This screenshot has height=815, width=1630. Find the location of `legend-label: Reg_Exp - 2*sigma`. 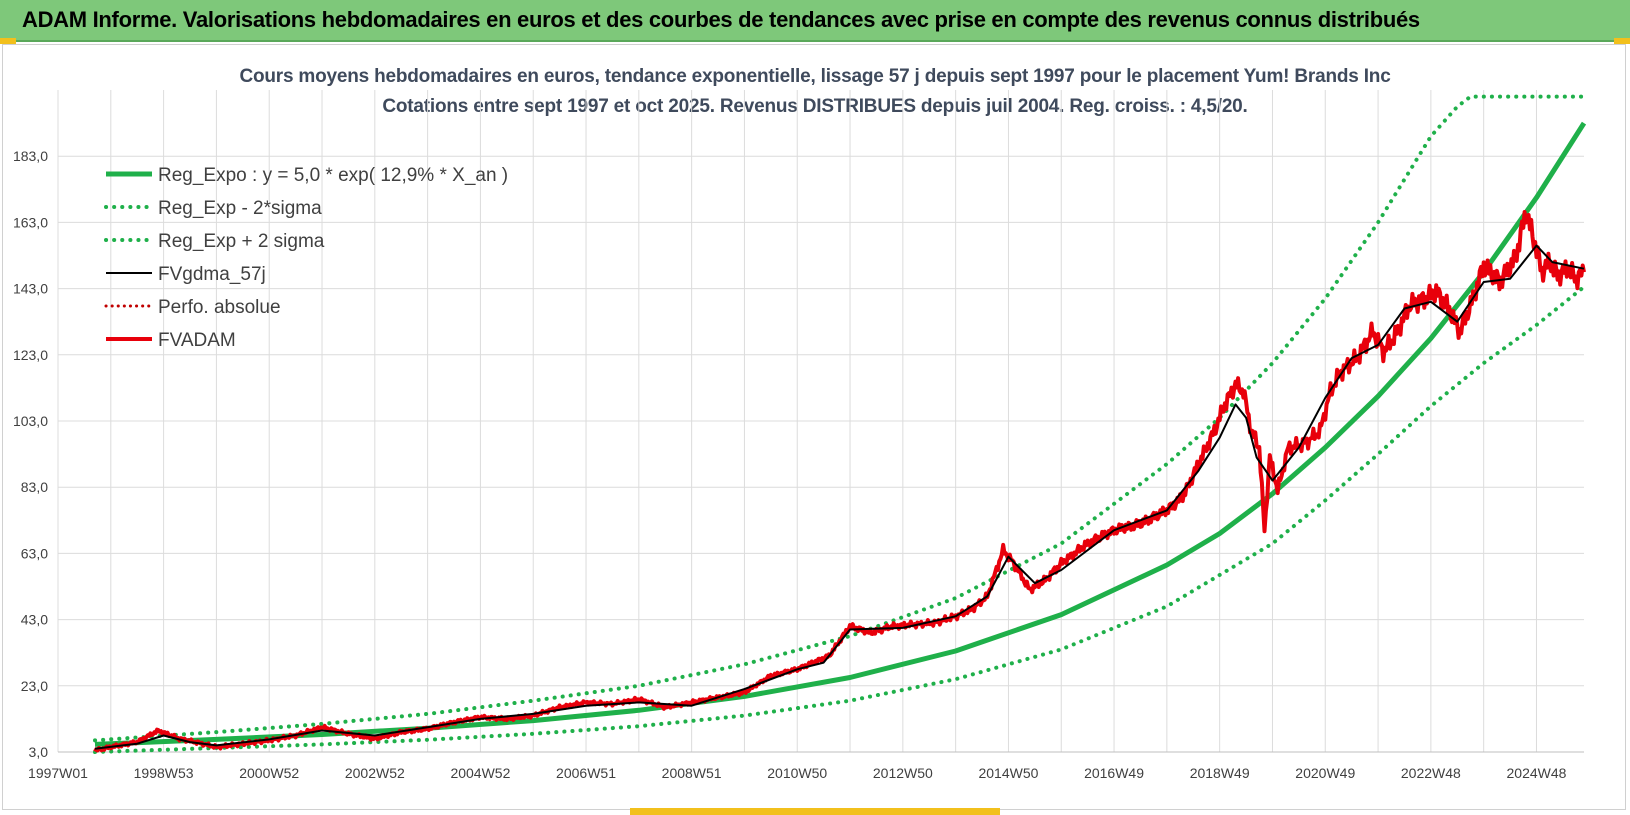

legend-label: Reg_Exp - 2*sigma is located at coordinates (240, 208).